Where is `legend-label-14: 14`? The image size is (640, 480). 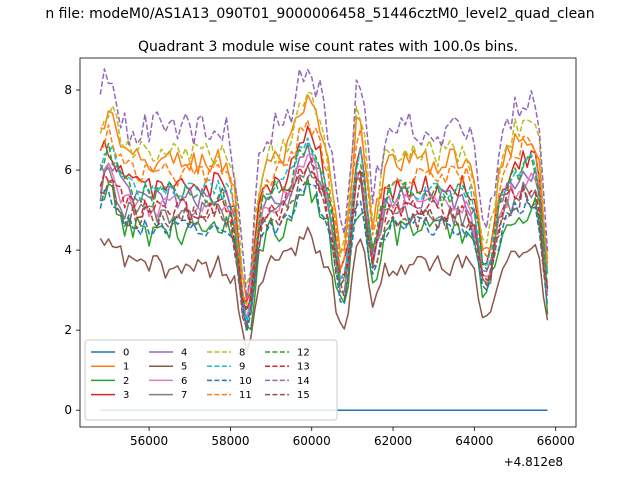 legend-label-14: 14 is located at coordinates (303, 381).